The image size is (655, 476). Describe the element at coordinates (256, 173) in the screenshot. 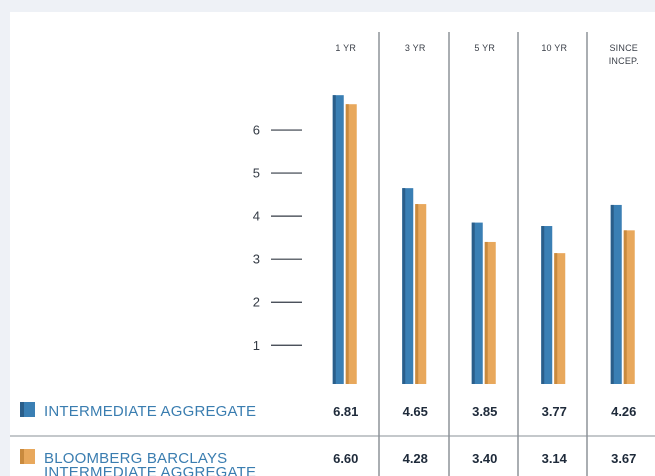

I see `y-tick-label: 5` at that location.